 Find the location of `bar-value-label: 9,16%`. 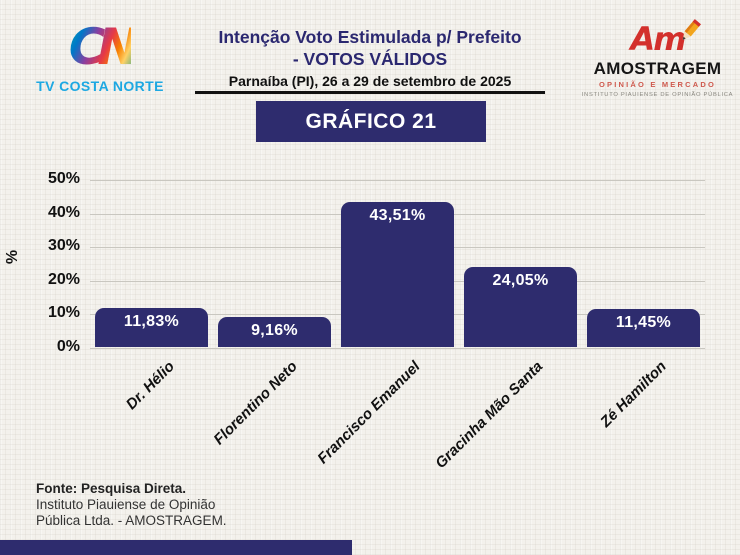

bar-value-label: 9,16% is located at coordinates (274, 330).